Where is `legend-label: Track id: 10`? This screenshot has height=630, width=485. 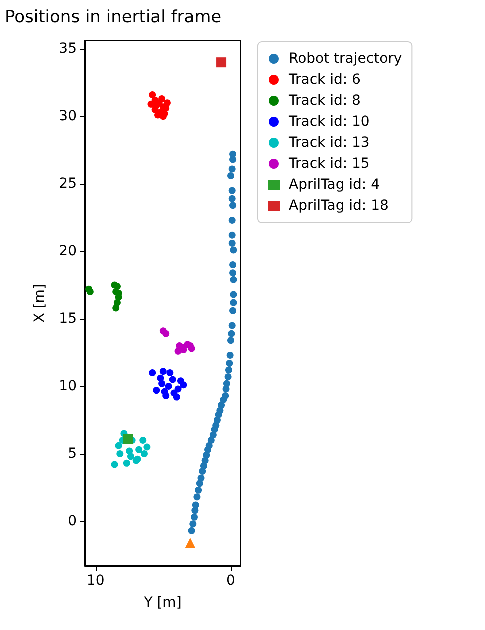
legend-label: Track id: 10 is located at coordinates (329, 122).